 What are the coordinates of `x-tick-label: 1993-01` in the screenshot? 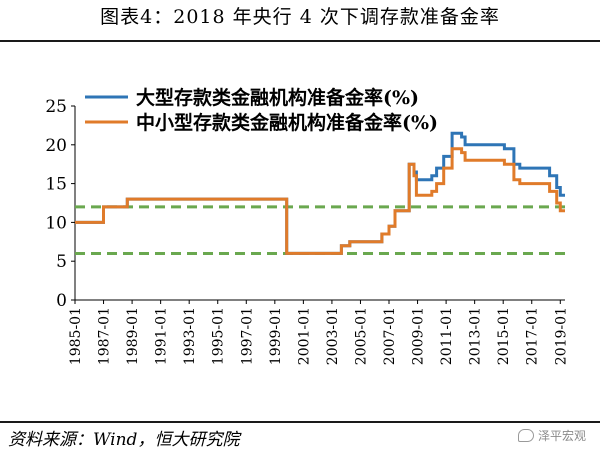 It's located at (190, 336).